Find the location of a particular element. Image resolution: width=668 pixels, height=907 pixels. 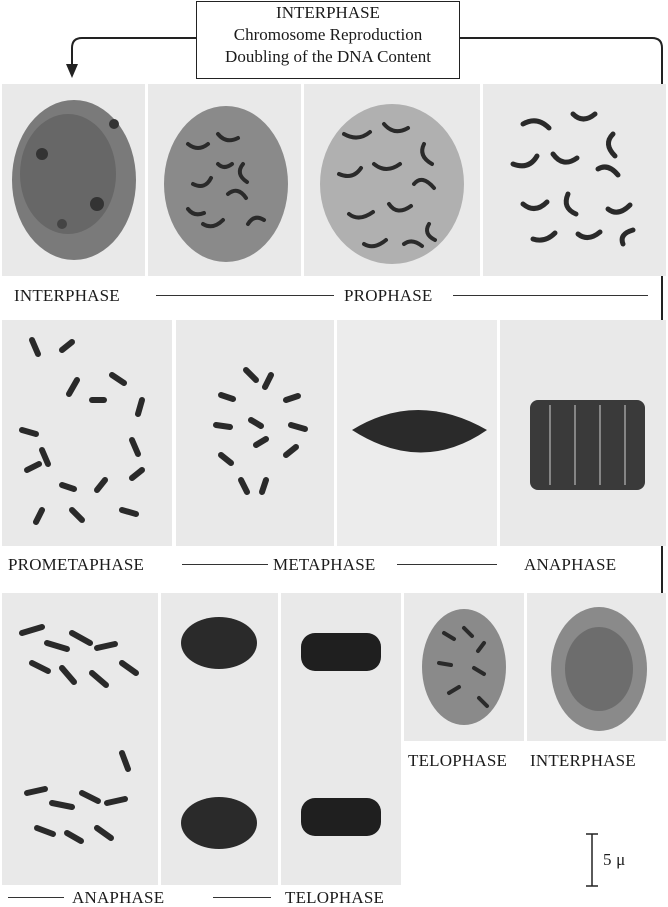

panel-anaphase-early is located at coordinates (583, 433).